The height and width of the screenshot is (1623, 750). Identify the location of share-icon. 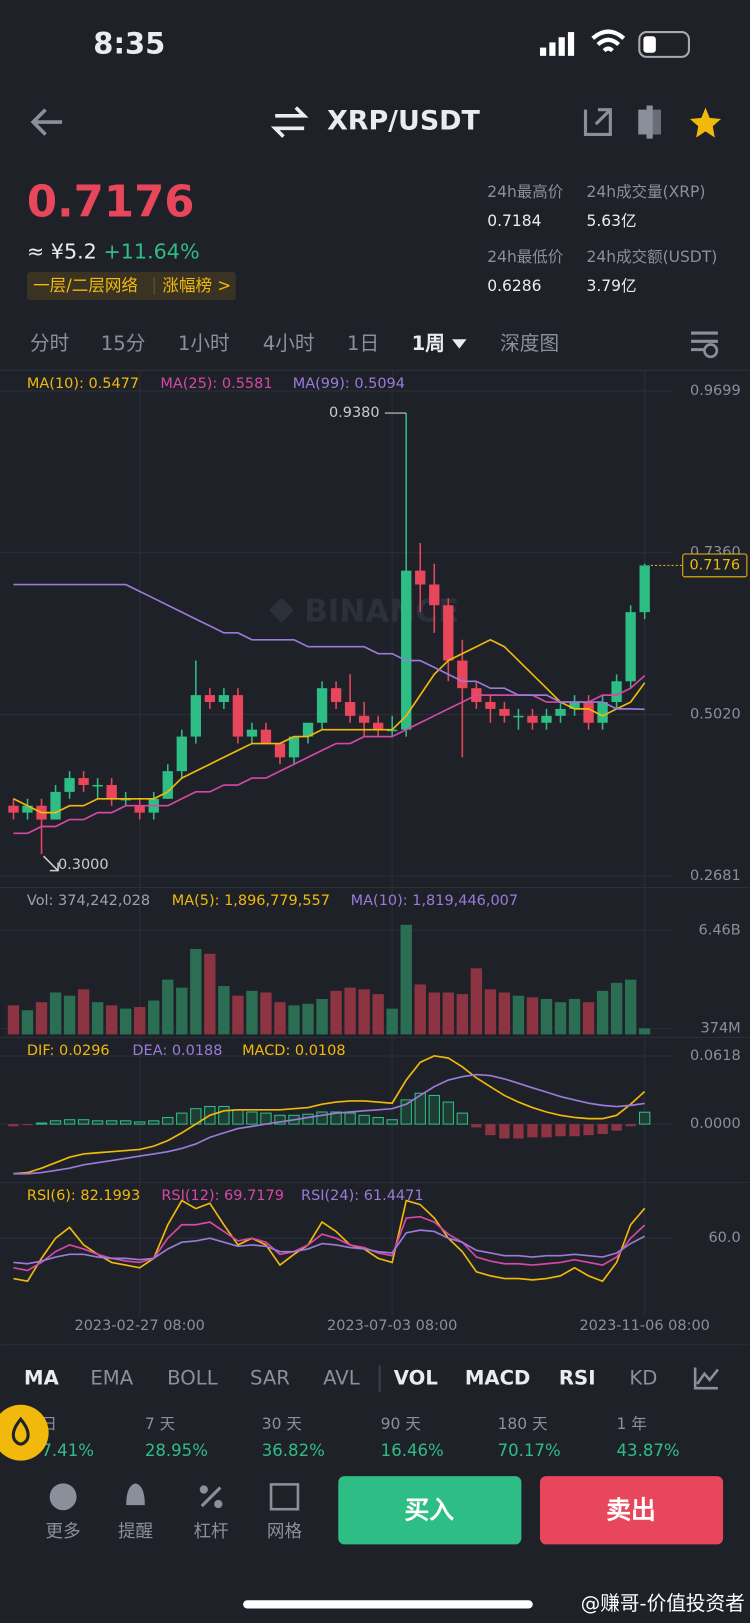
(597, 122).